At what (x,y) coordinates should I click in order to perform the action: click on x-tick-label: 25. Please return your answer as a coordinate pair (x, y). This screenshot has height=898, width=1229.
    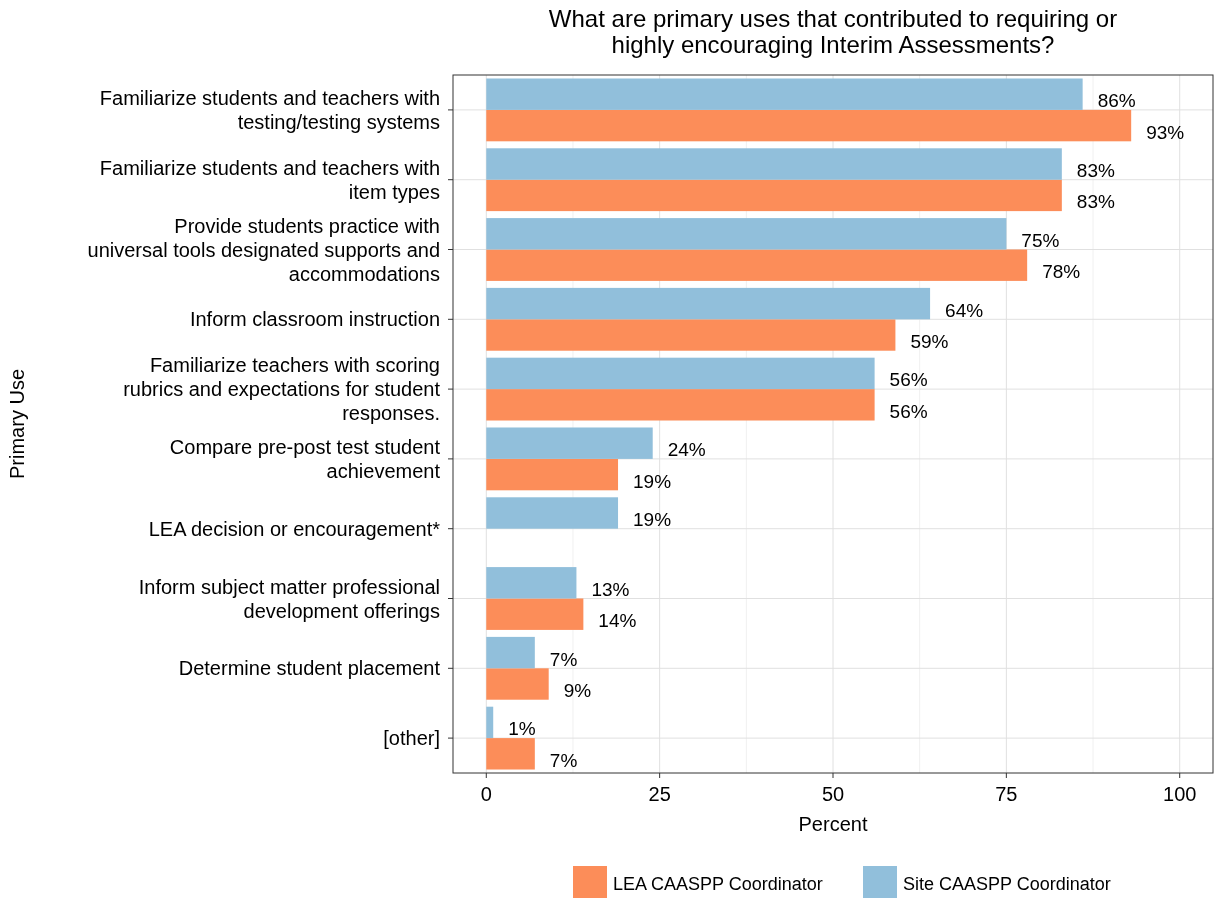
    Looking at the image, I should click on (659, 794).